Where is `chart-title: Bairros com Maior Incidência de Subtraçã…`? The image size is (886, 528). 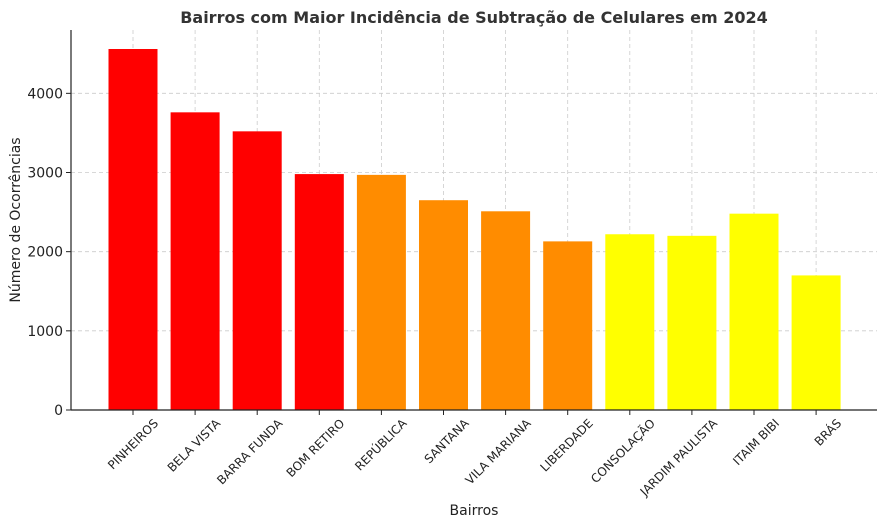 chart-title: Bairros com Maior Incidência de Subtraçã… is located at coordinates (474, 17).